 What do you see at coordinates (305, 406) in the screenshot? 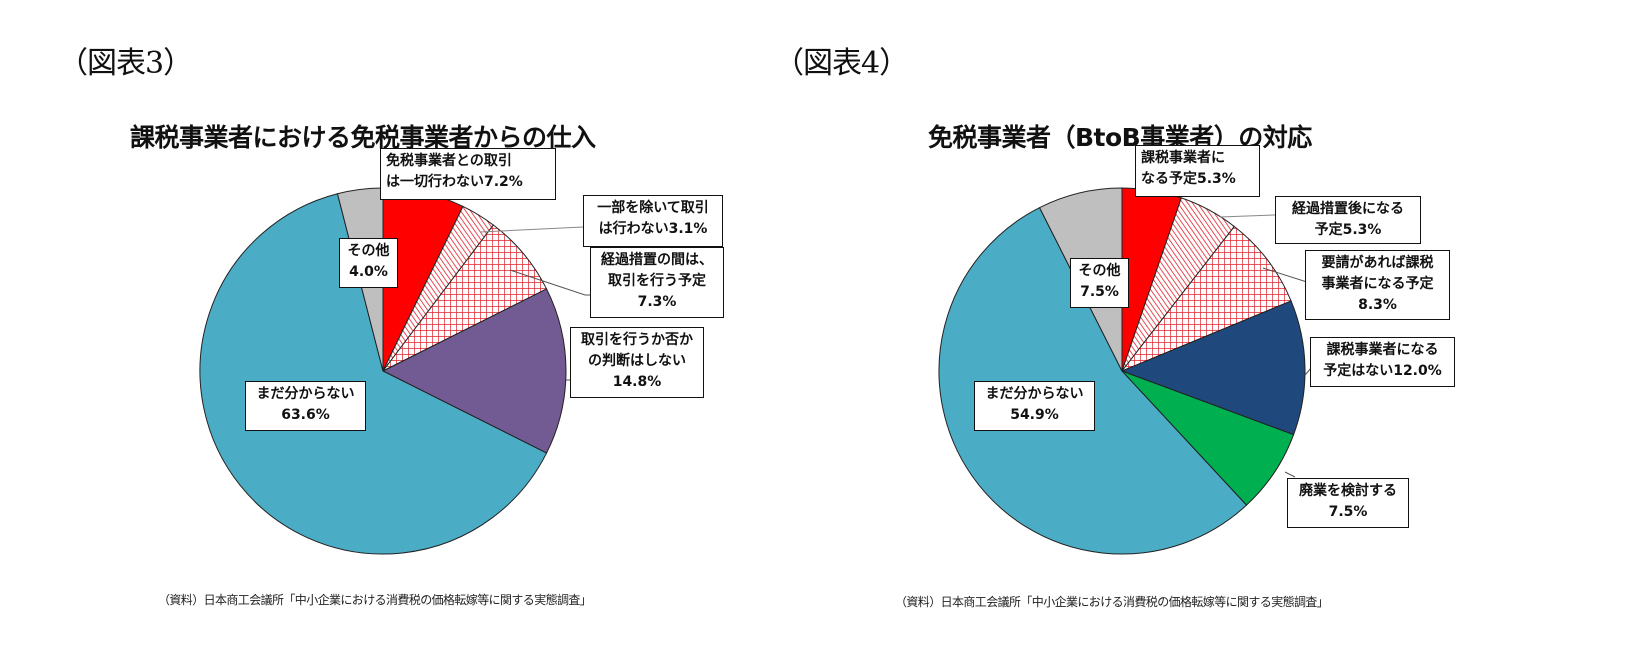
I see `label-unknown: まだ分からない 63.6%` at bounding box center [305, 406].